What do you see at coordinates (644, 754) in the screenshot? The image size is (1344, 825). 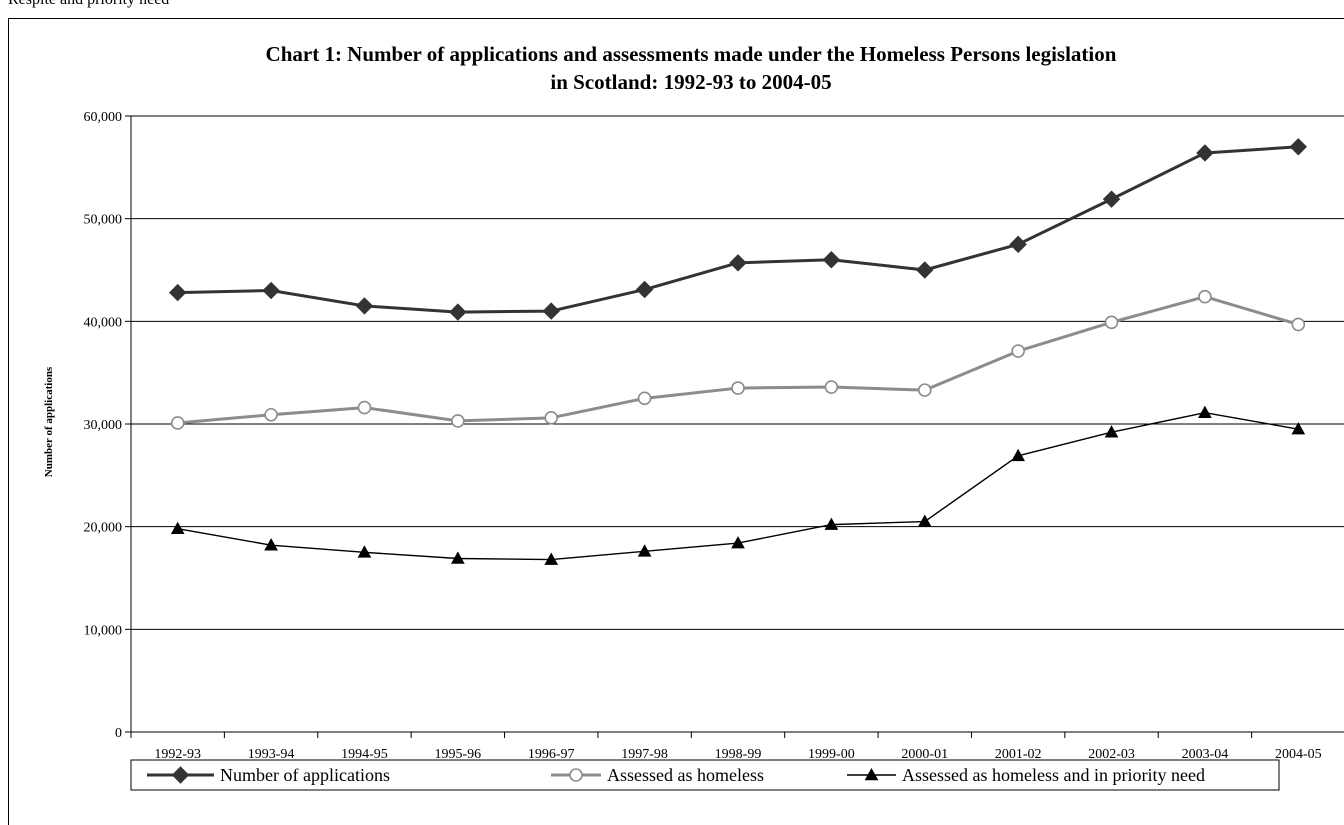 I see `x-tick-label: 1997-98` at bounding box center [644, 754].